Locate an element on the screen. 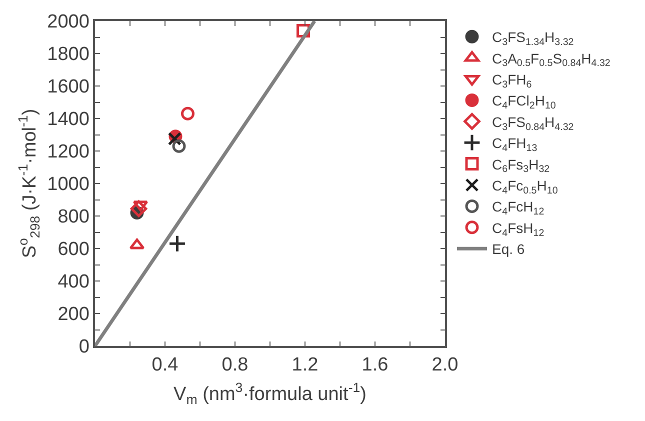 The height and width of the screenshot is (421, 645). y-tick-label: 1200 is located at coordinates (68, 152).